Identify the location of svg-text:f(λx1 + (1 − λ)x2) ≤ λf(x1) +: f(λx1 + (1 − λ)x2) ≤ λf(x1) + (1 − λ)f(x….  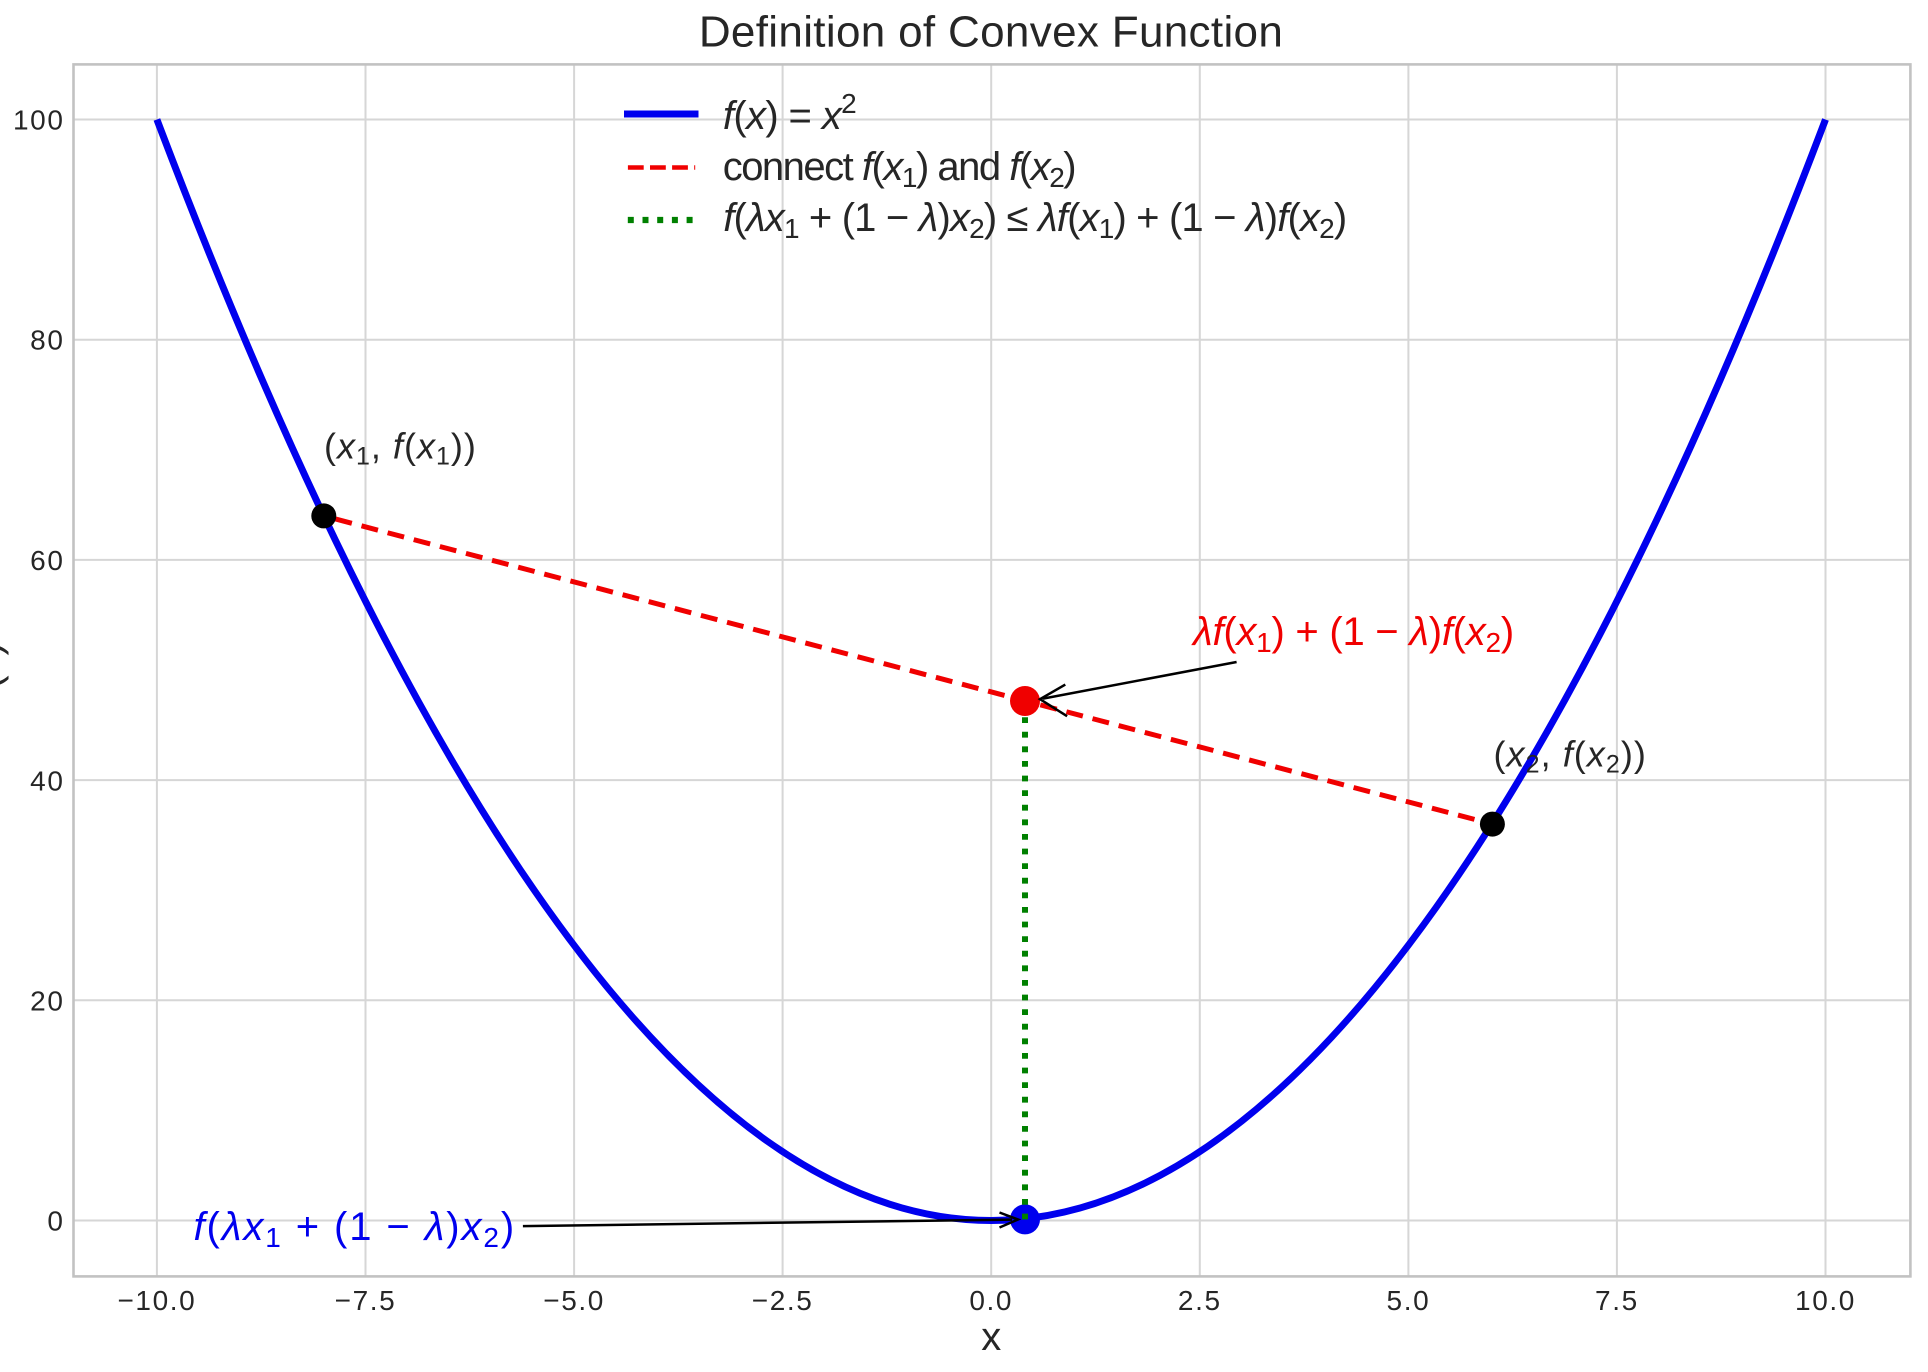
(1034, 220).